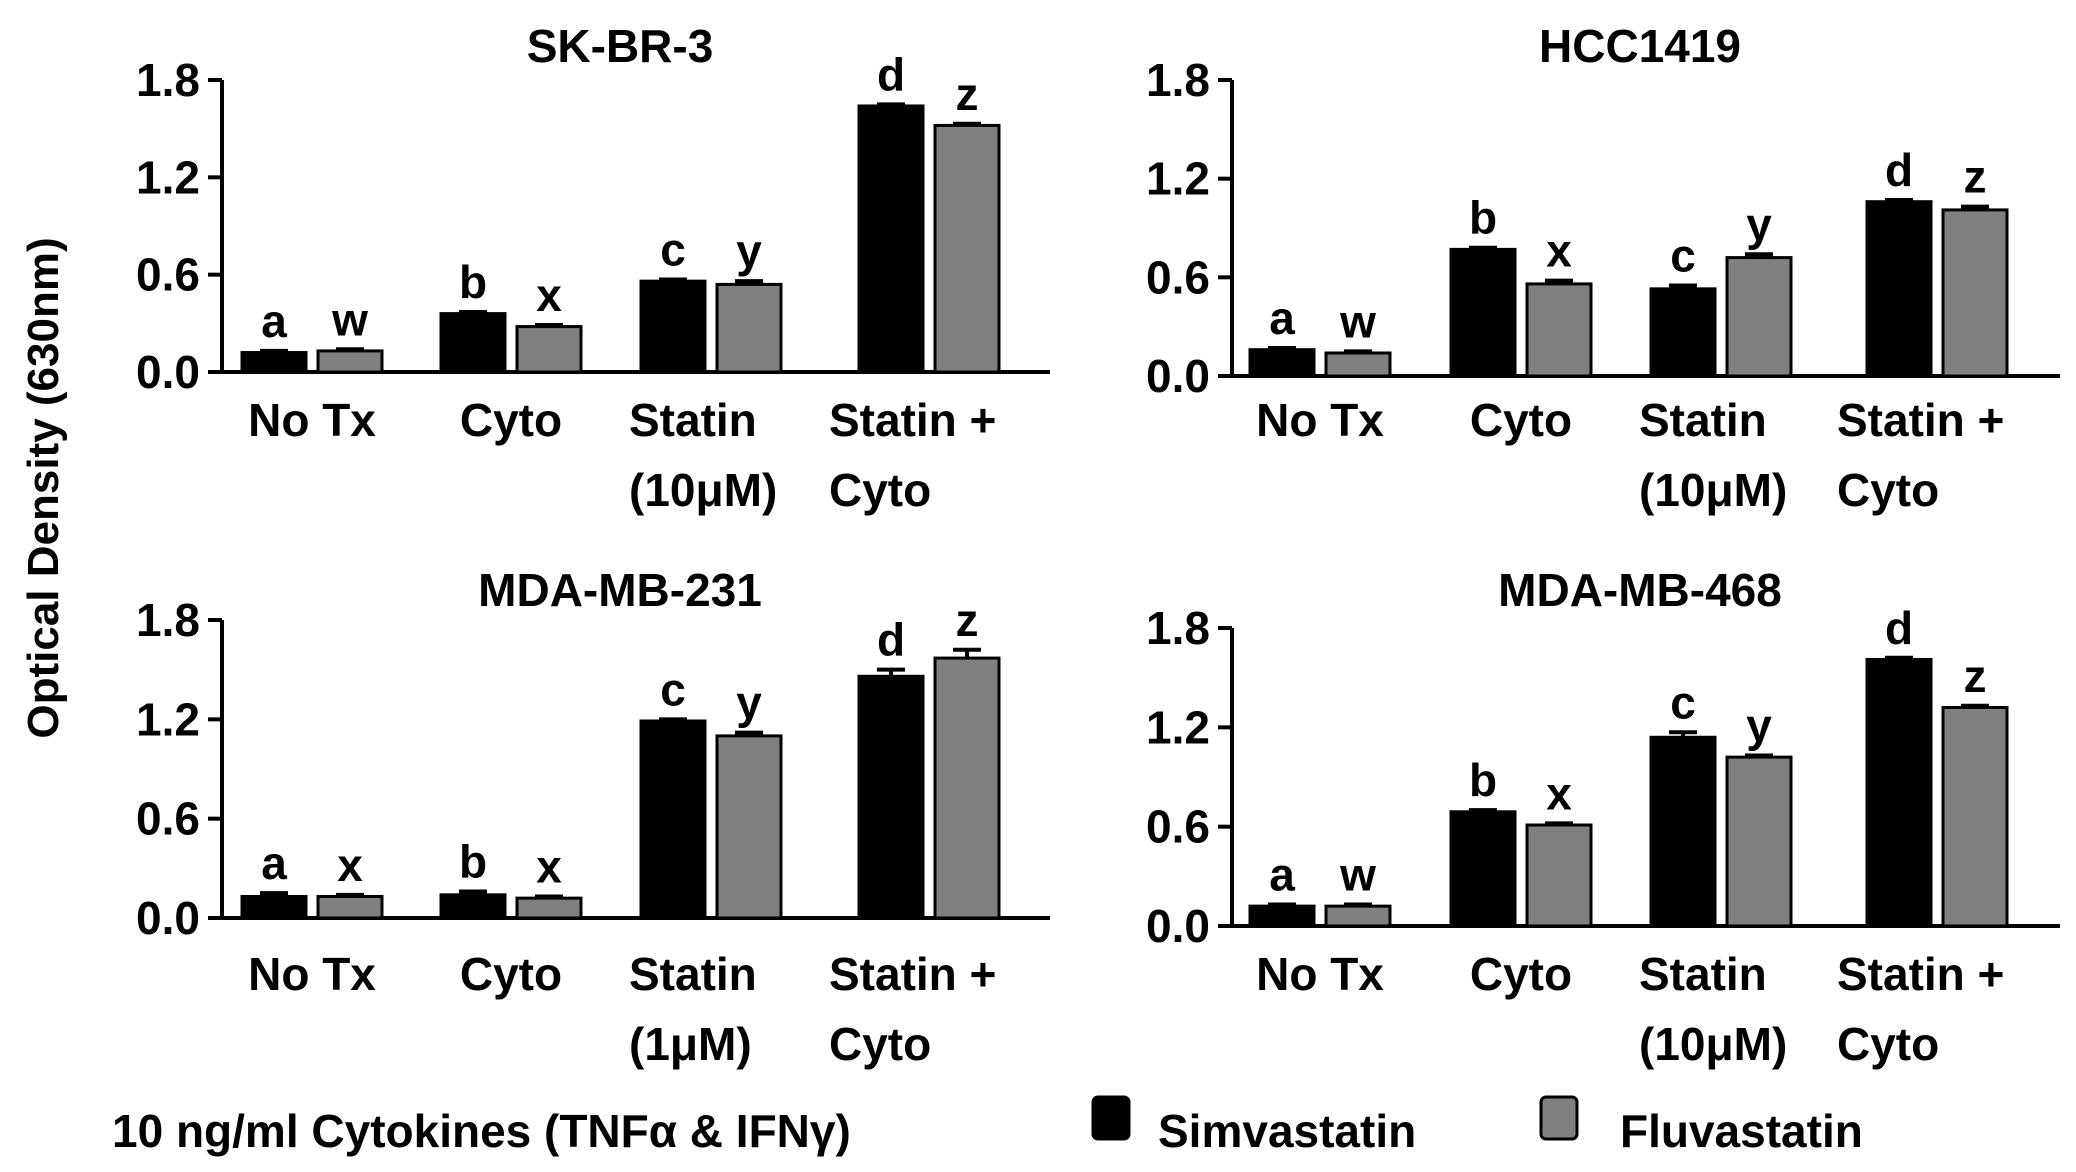 The image size is (2076, 1172). What do you see at coordinates (1640, 46) in the screenshot?
I see `chart-title: HCC1419` at bounding box center [1640, 46].